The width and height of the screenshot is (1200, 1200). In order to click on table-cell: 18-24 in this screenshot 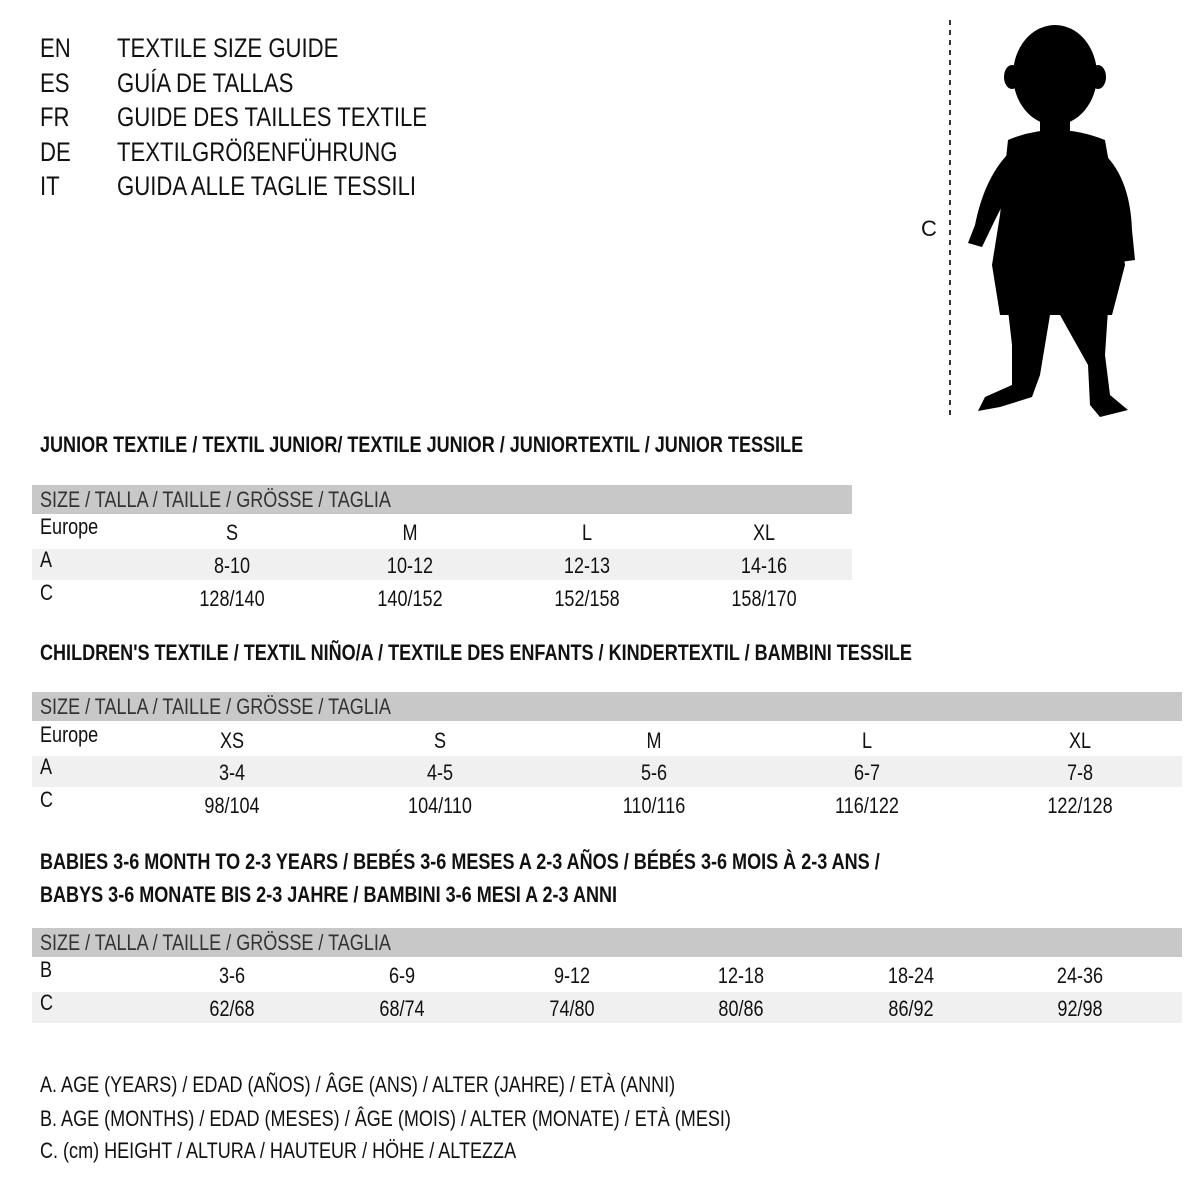, I will do `click(911, 975)`.